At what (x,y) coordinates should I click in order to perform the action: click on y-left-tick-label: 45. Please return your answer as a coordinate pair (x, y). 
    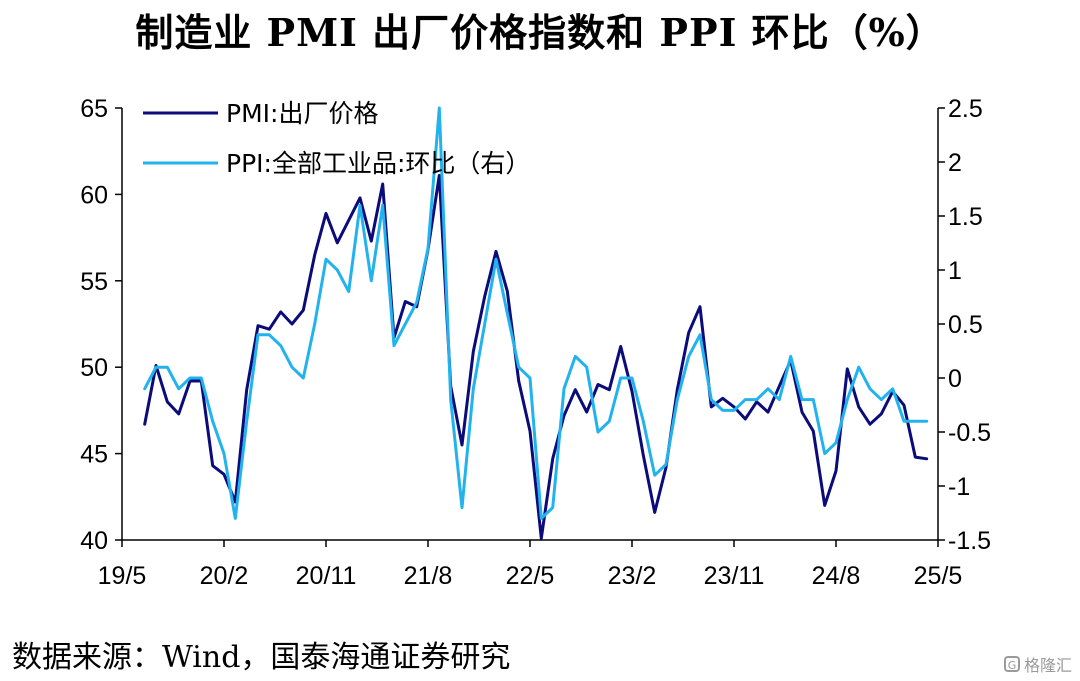
    Looking at the image, I should click on (94, 455).